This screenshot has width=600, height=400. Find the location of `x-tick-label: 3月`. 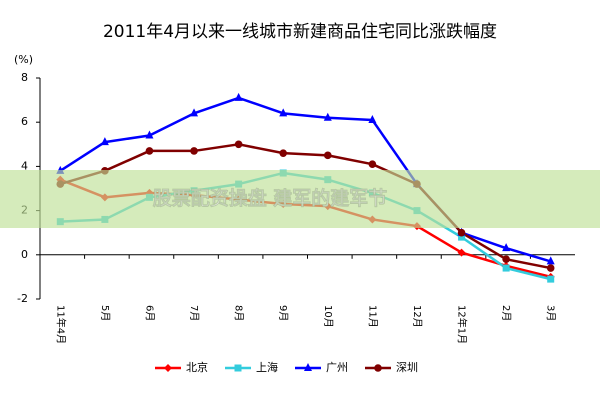

x-tick-label: 3月 is located at coordinates (551, 313).